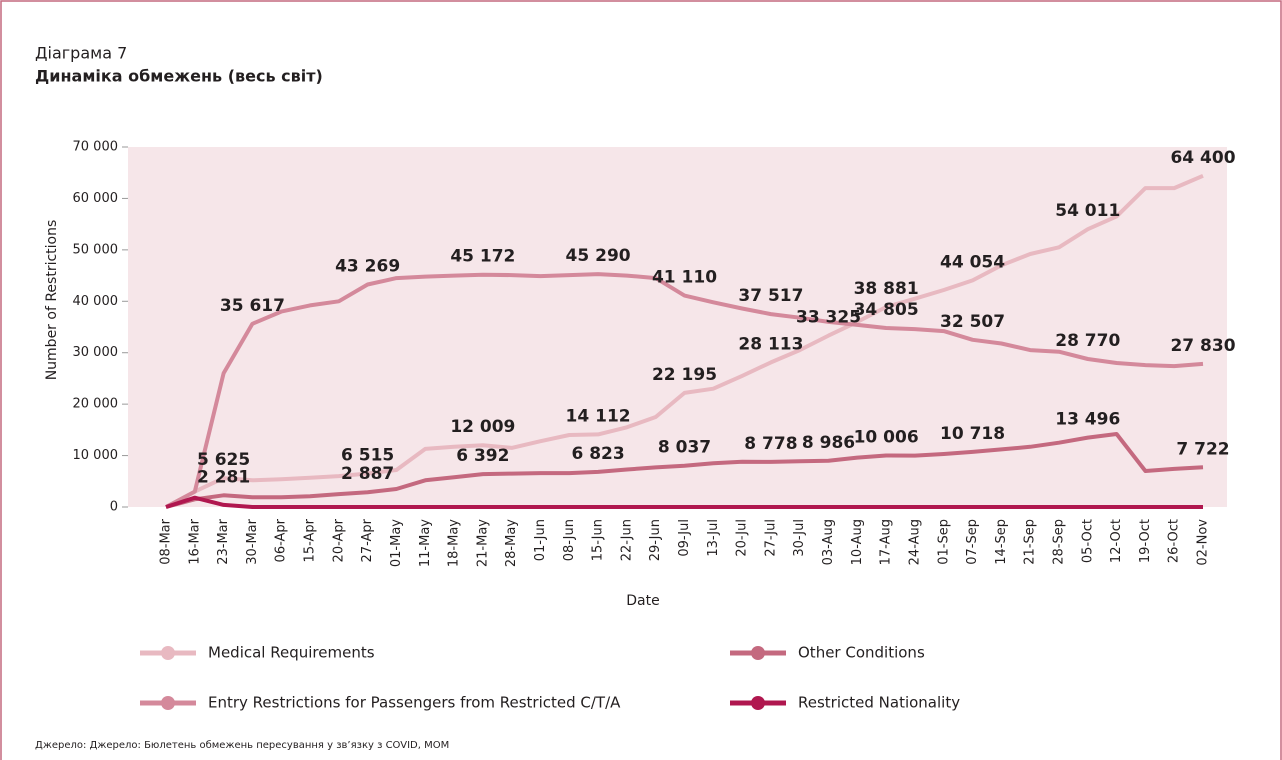 The height and width of the screenshot is (760, 1282). Describe the element at coordinates (96, 198) in the screenshot. I see `y-tick-label: 60 000` at that location.